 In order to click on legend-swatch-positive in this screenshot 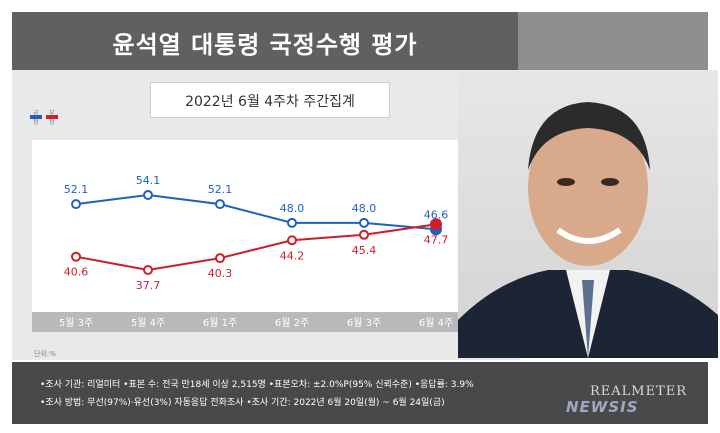, I will do `click(36, 117)`.